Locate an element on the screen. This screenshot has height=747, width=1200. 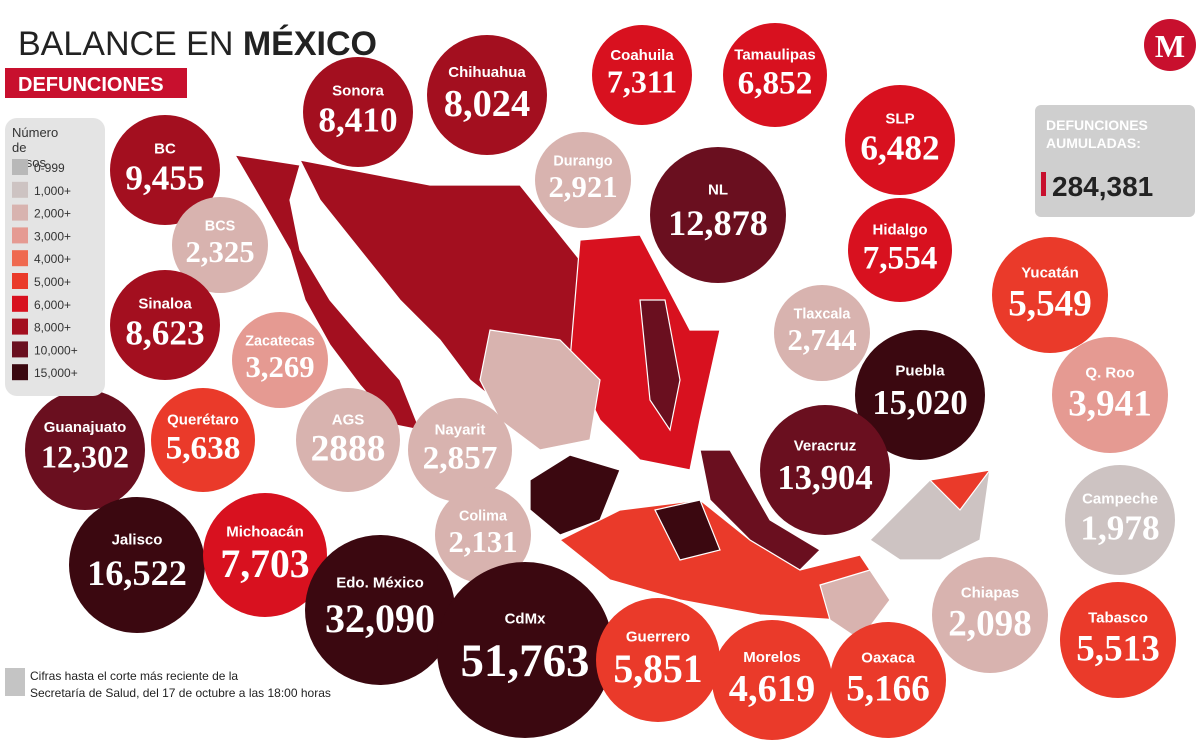
state-bubble: Michoacán 7,703 is located at coordinates (265, 555).